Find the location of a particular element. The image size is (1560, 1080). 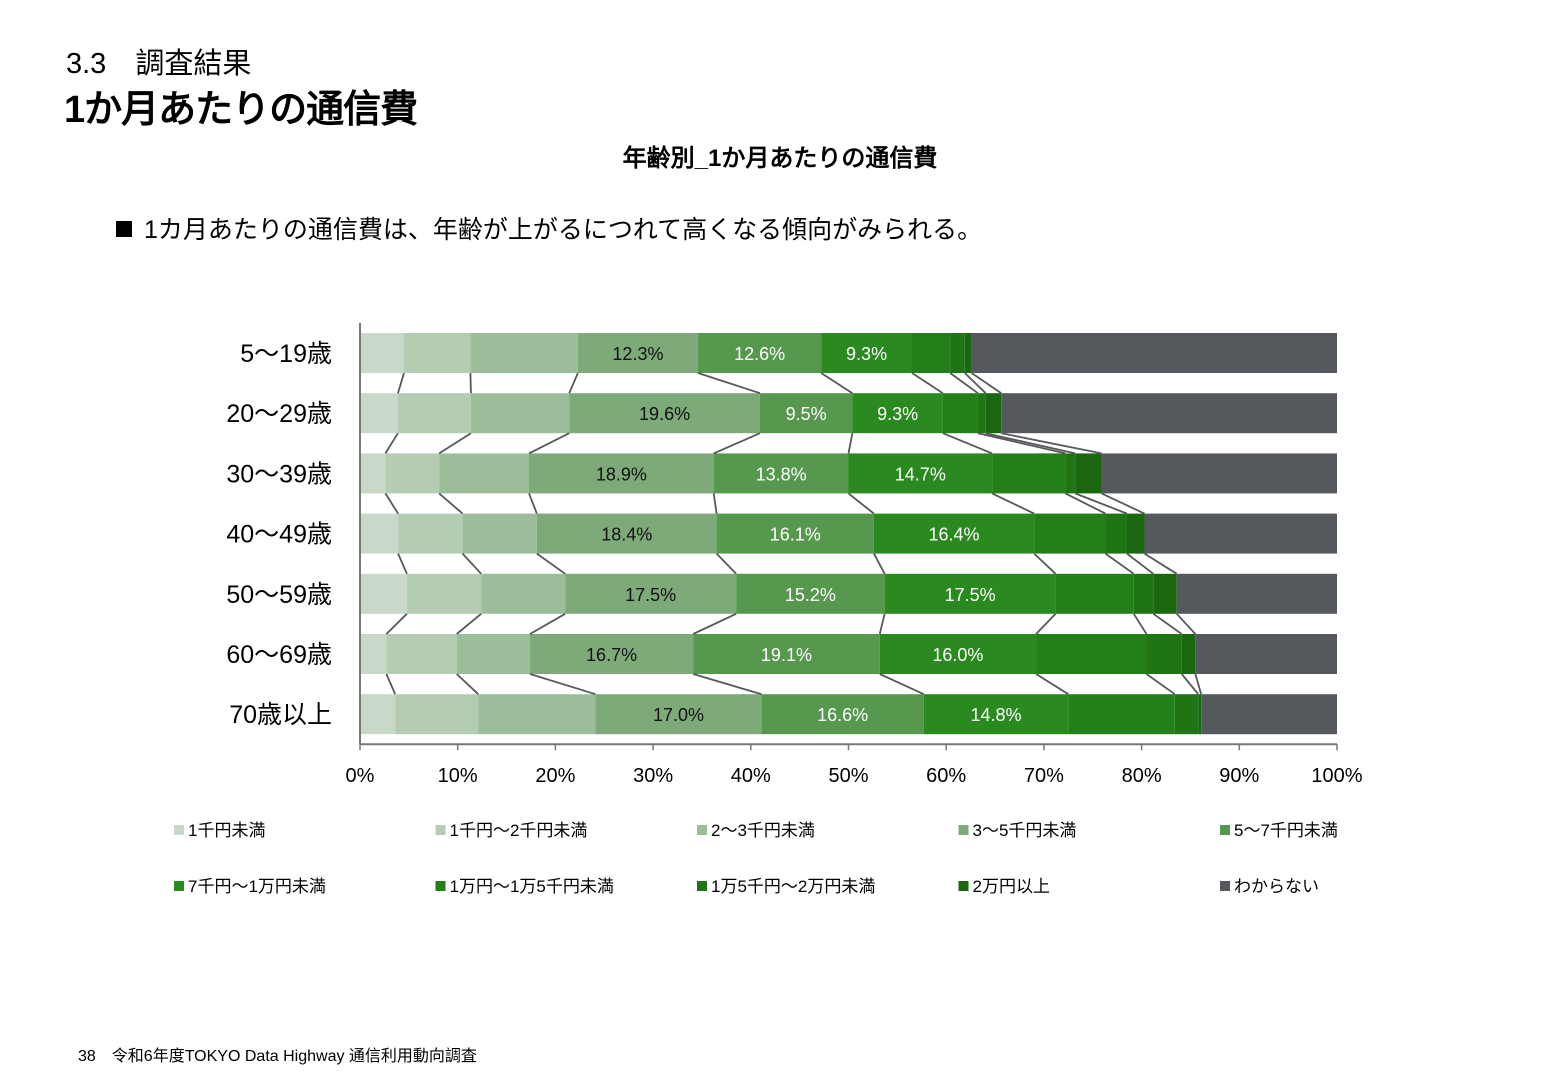

summary-note-text: 1カ月あたりの通信費は、年齢が上がるにつれて高くなる傾向がみられる。 is located at coordinates (563, 230).